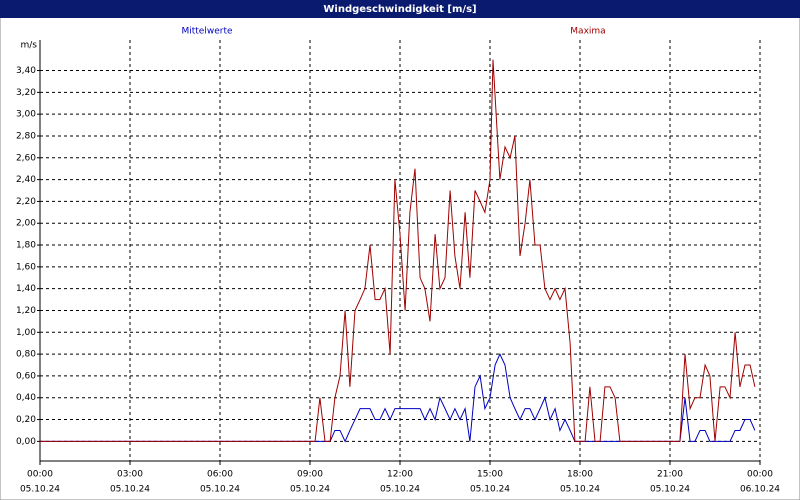  I want to click on x-tick-label: 12:00, so click(400, 475).